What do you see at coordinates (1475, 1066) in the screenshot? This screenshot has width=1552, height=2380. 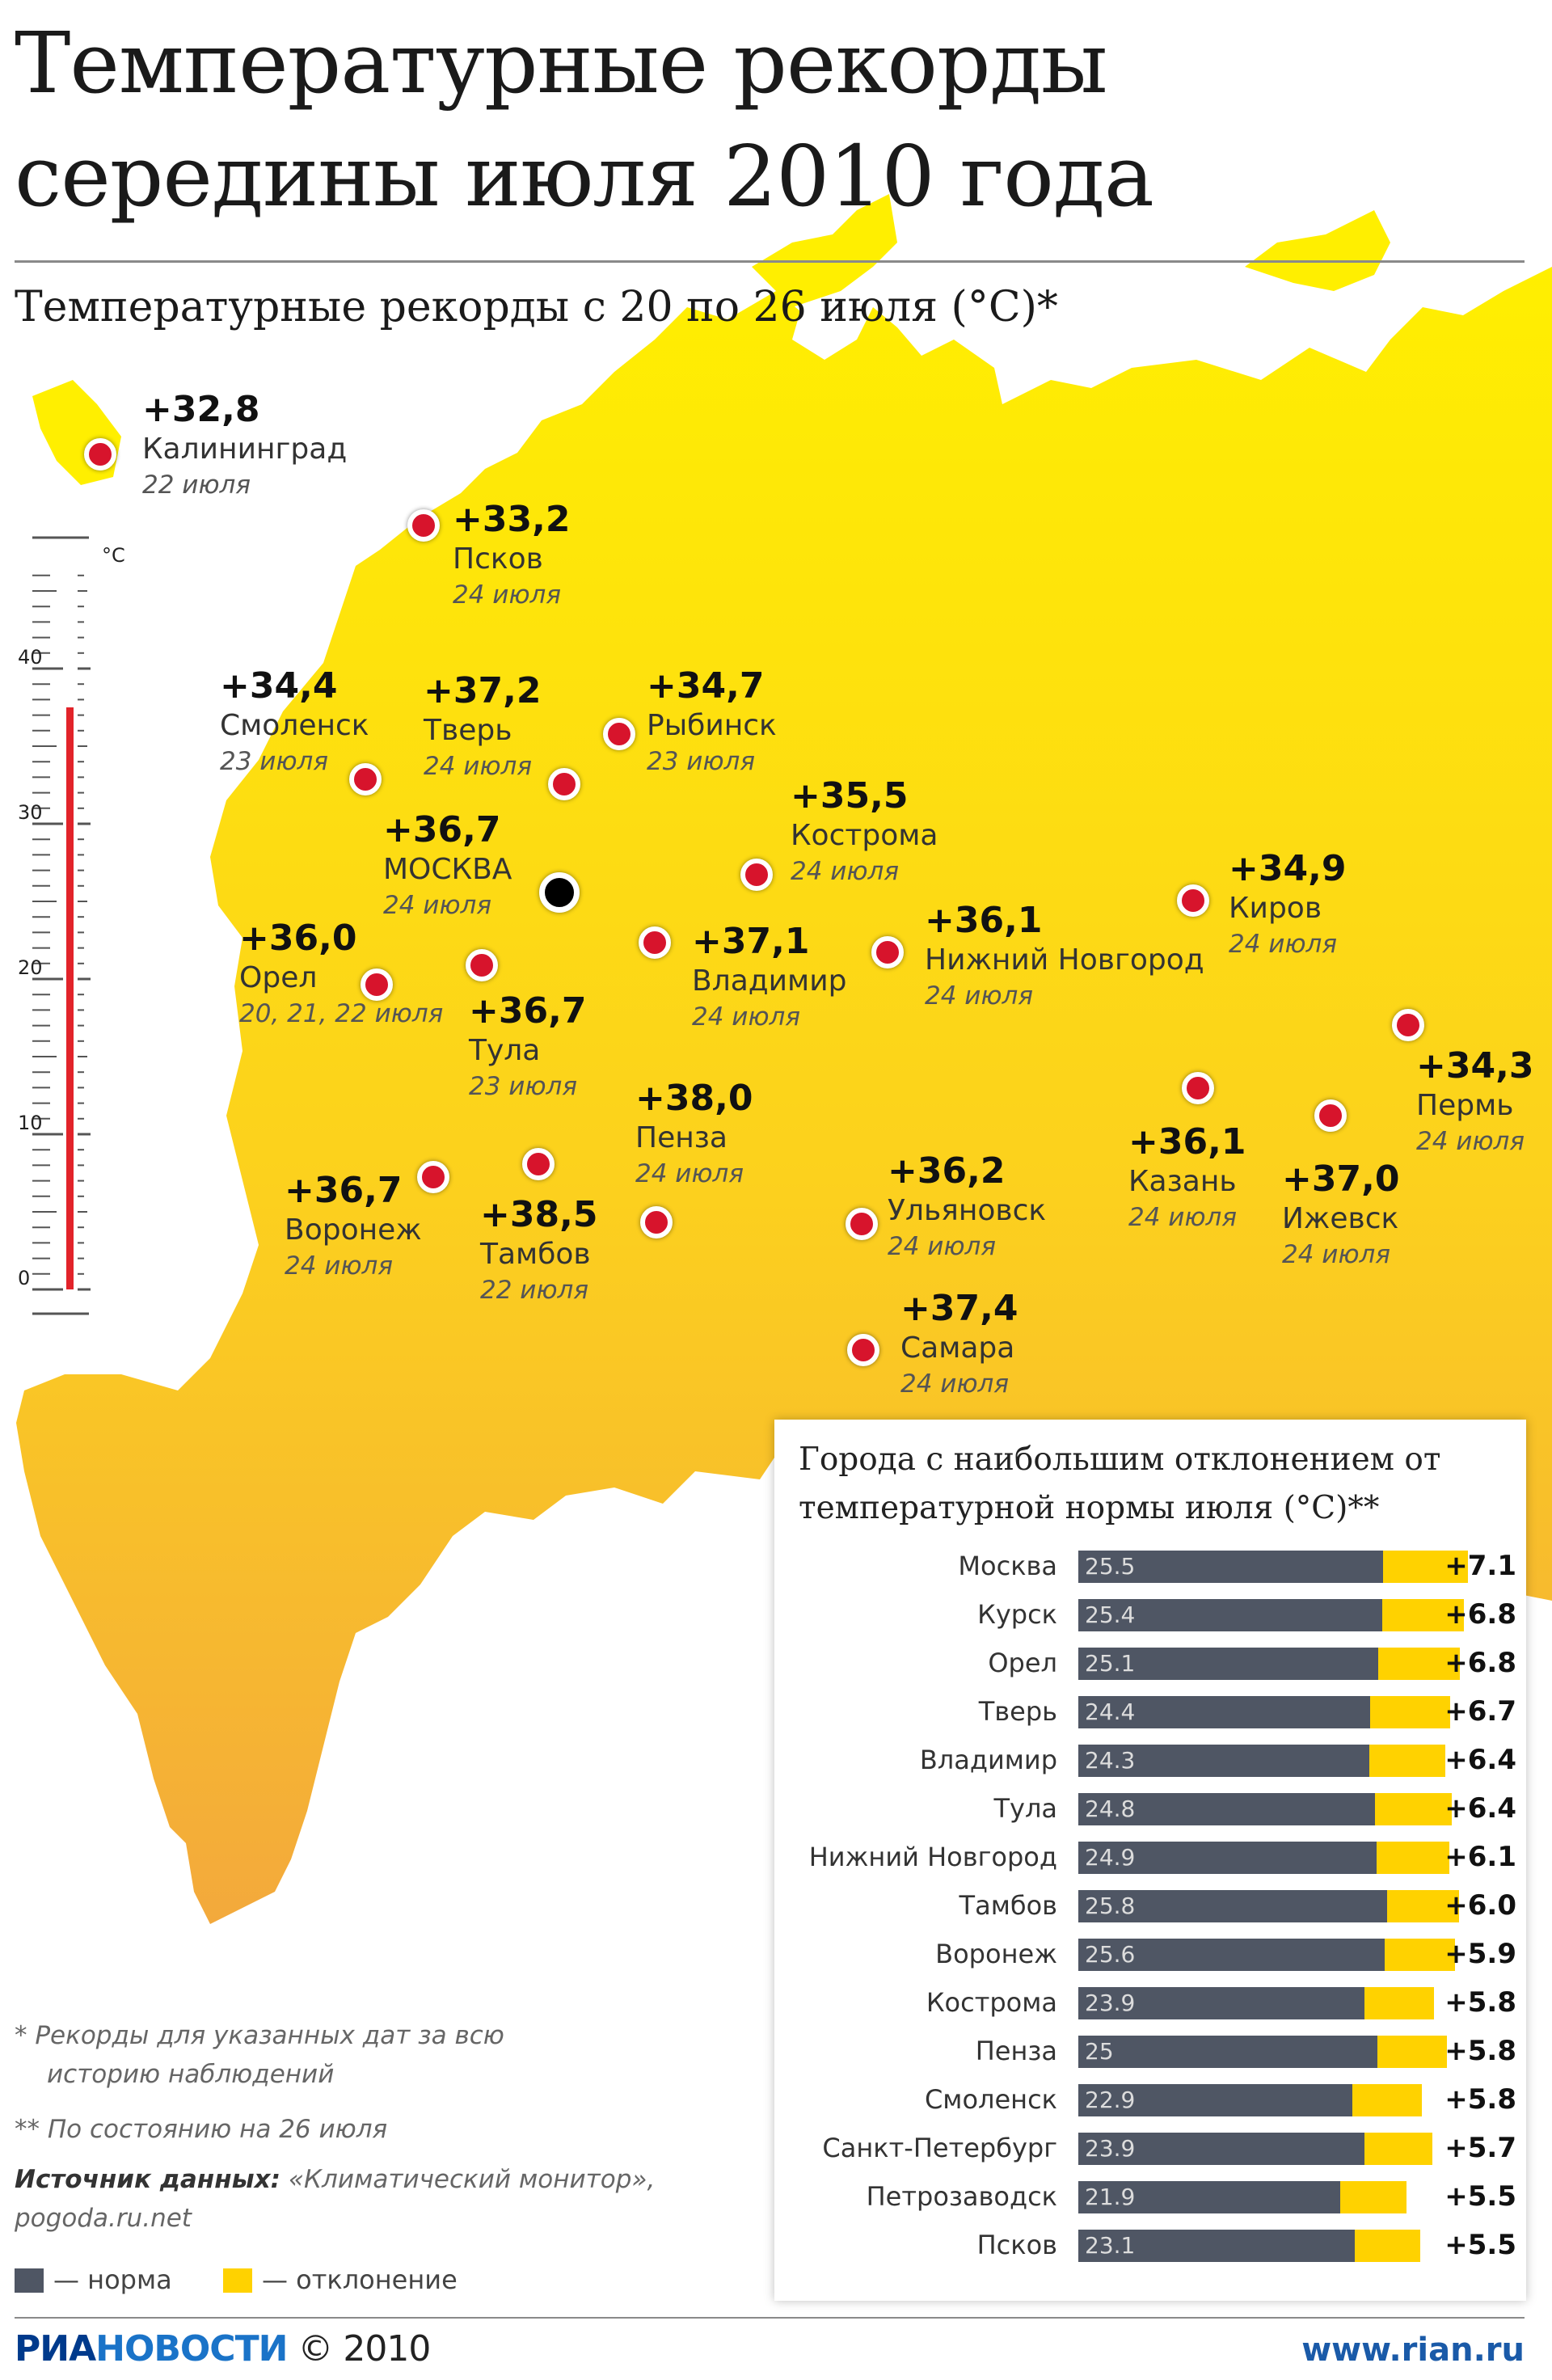 I see `city-value: +34,3` at bounding box center [1475, 1066].